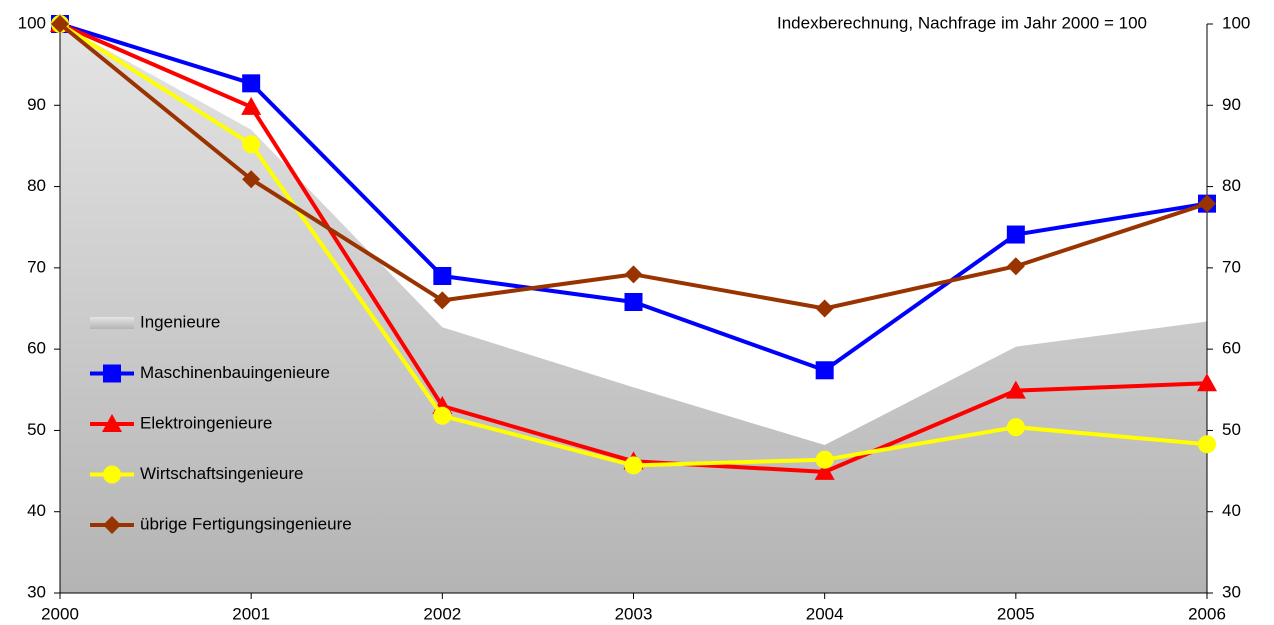  Describe the element at coordinates (36, 591) in the screenshot. I see `y-tick-label: 30` at that location.